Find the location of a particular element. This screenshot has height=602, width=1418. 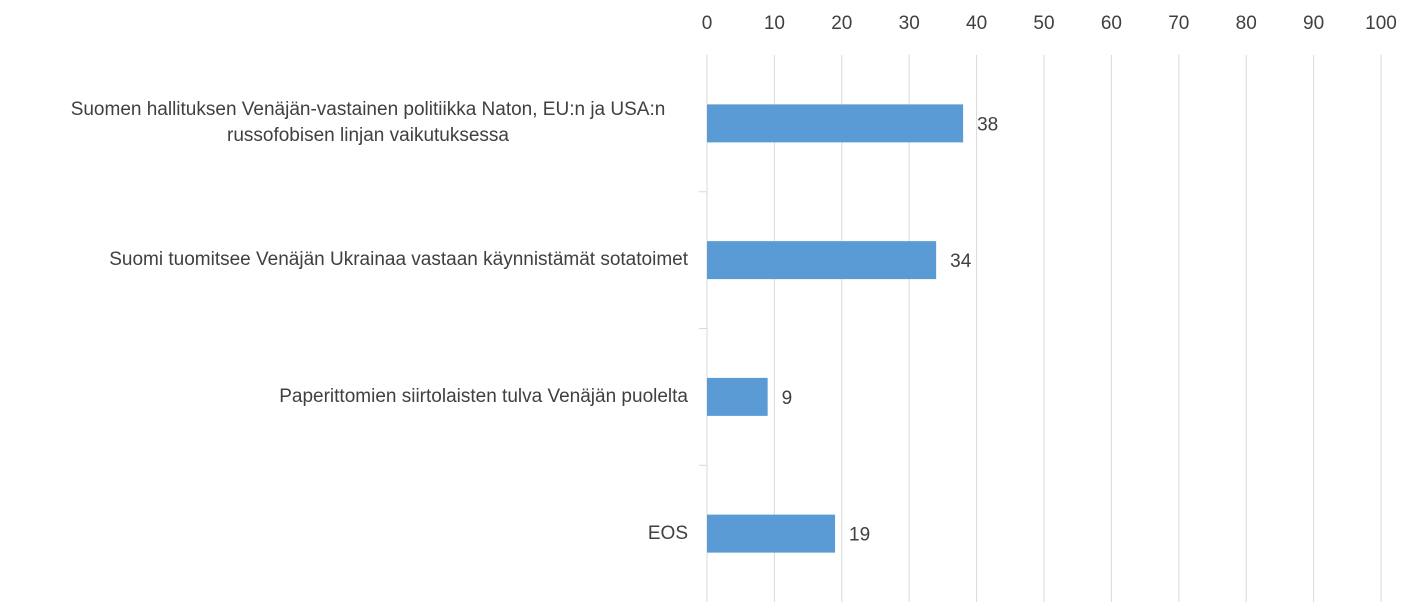

x-tick-label: 50 is located at coordinates (1043, 23).